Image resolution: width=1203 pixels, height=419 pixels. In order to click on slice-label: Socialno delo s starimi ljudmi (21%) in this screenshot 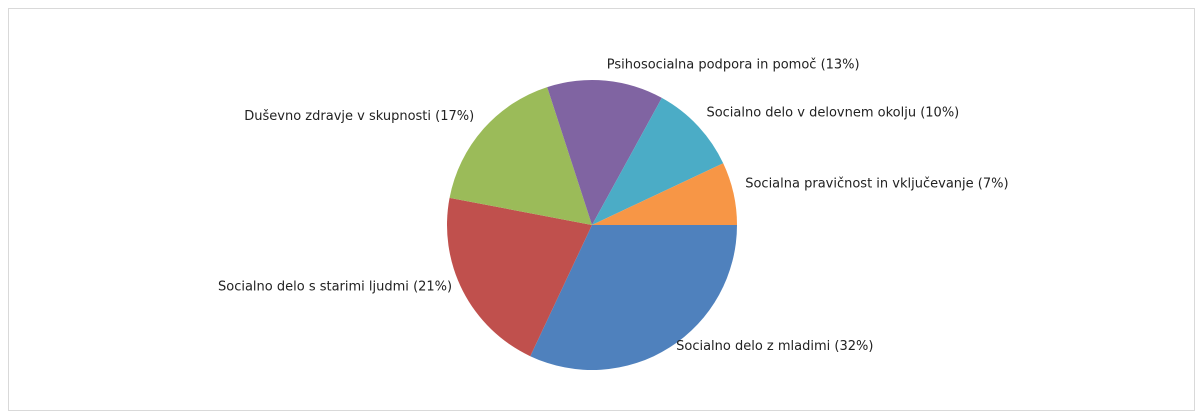, I will do `click(335, 286)`.